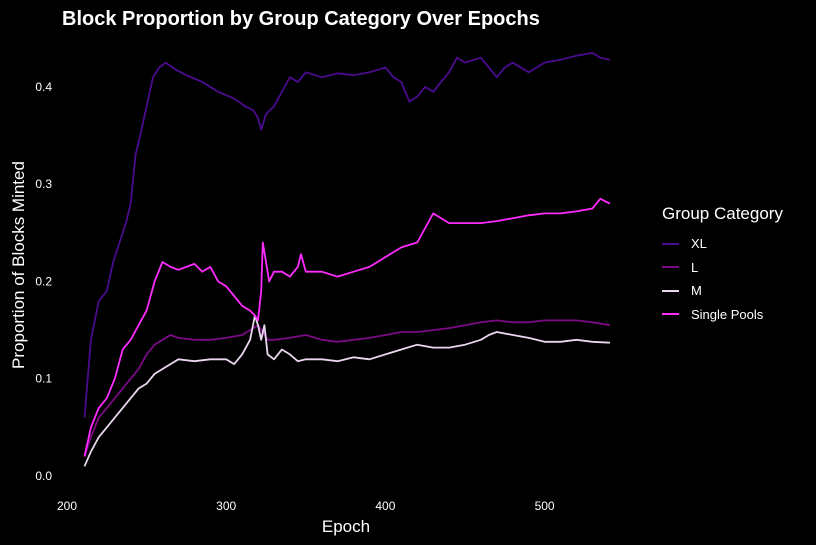 This screenshot has width=816, height=545. Describe the element at coordinates (722, 268) in the screenshot. I see `legend-item: L` at that location.